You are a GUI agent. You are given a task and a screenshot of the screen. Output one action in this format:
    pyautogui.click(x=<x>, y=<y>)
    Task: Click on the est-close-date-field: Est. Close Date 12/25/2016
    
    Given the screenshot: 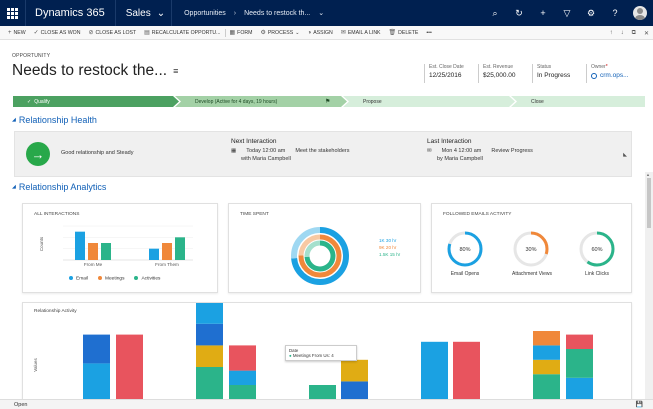 What is the action you would take?
    pyautogui.click(x=451, y=73)
    